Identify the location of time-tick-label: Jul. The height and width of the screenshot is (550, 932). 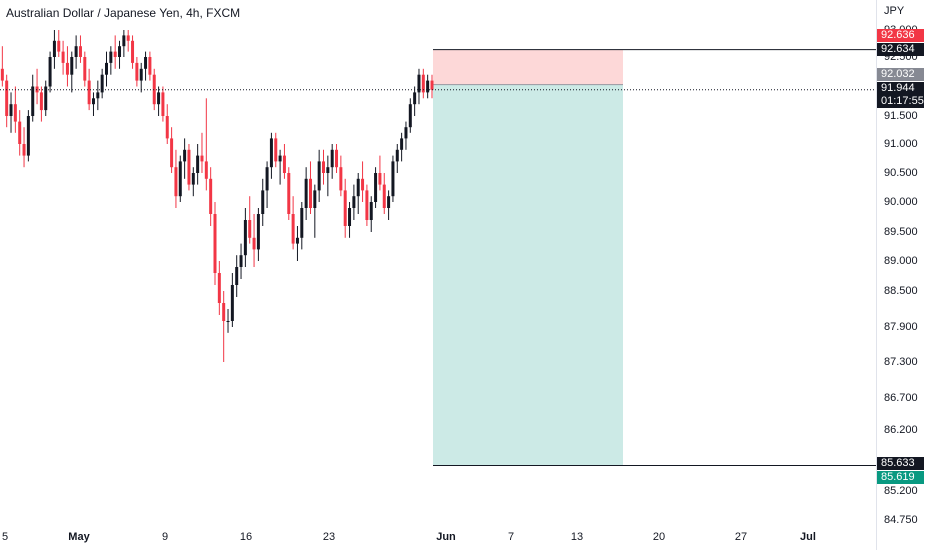
(808, 537).